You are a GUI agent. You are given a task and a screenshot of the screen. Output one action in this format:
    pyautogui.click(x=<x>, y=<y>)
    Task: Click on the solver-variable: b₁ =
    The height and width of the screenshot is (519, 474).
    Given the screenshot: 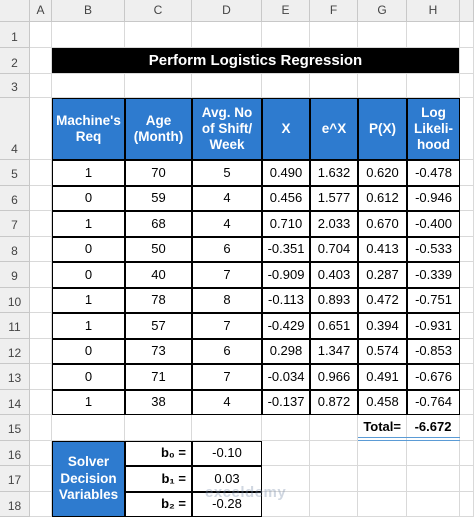 What is the action you would take?
    pyautogui.click(x=158, y=479)
    